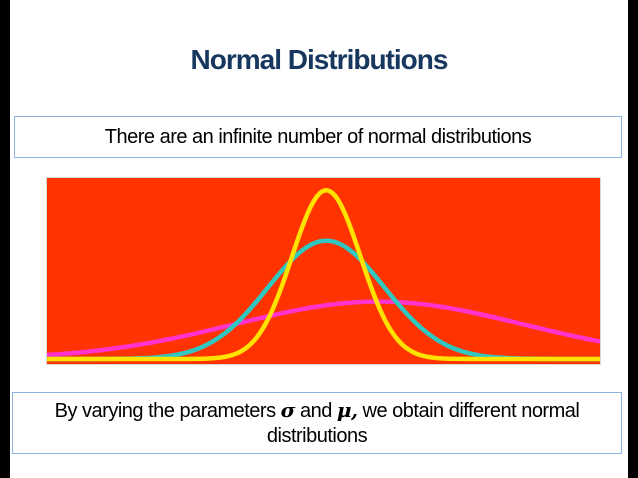 Image resolution: width=638 pixels, height=478 pixels. What do you see at coordinates (315, 410) in the screenshot?
I see `caption-mid: and` at bounding box center [315, 410].